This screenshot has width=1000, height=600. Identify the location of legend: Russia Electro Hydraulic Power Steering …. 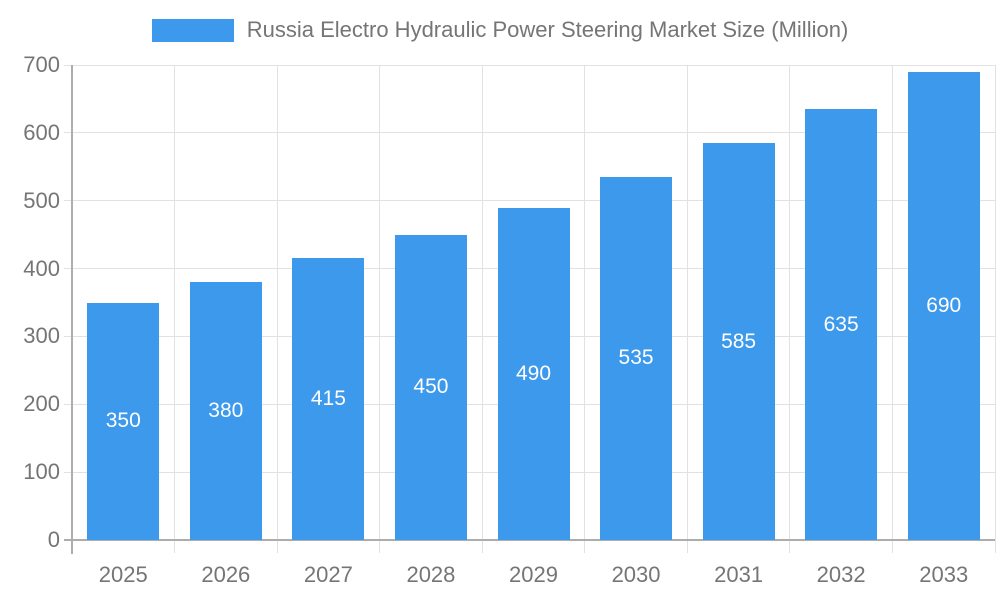
(500, 30).